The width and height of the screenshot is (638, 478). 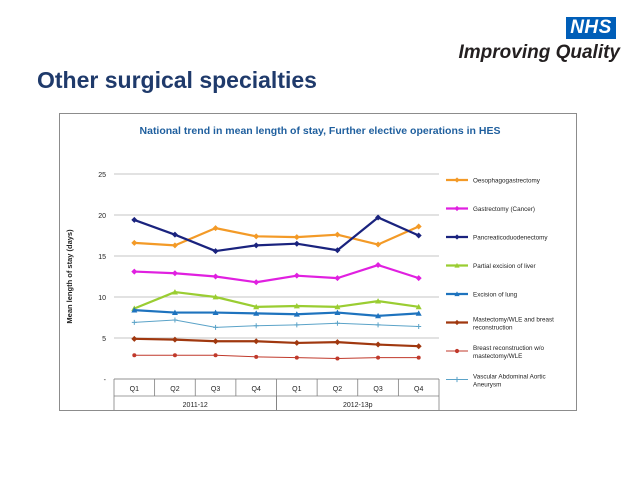 I want to click on brand-tagline: Improving Quality, so click(x=539, y=52).